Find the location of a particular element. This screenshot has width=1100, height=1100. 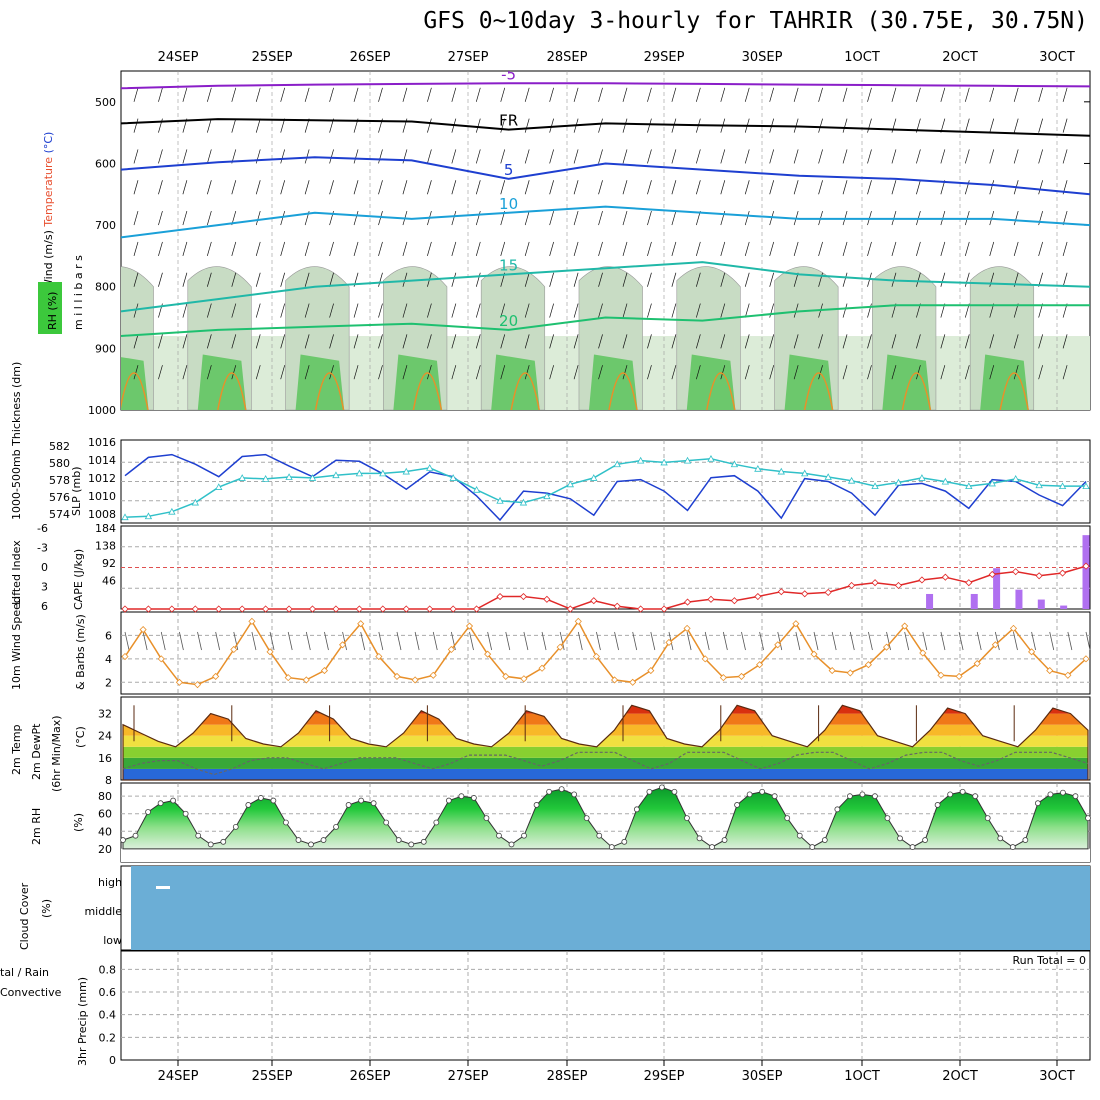

isotherm-line is located at coordinates (605, 176).